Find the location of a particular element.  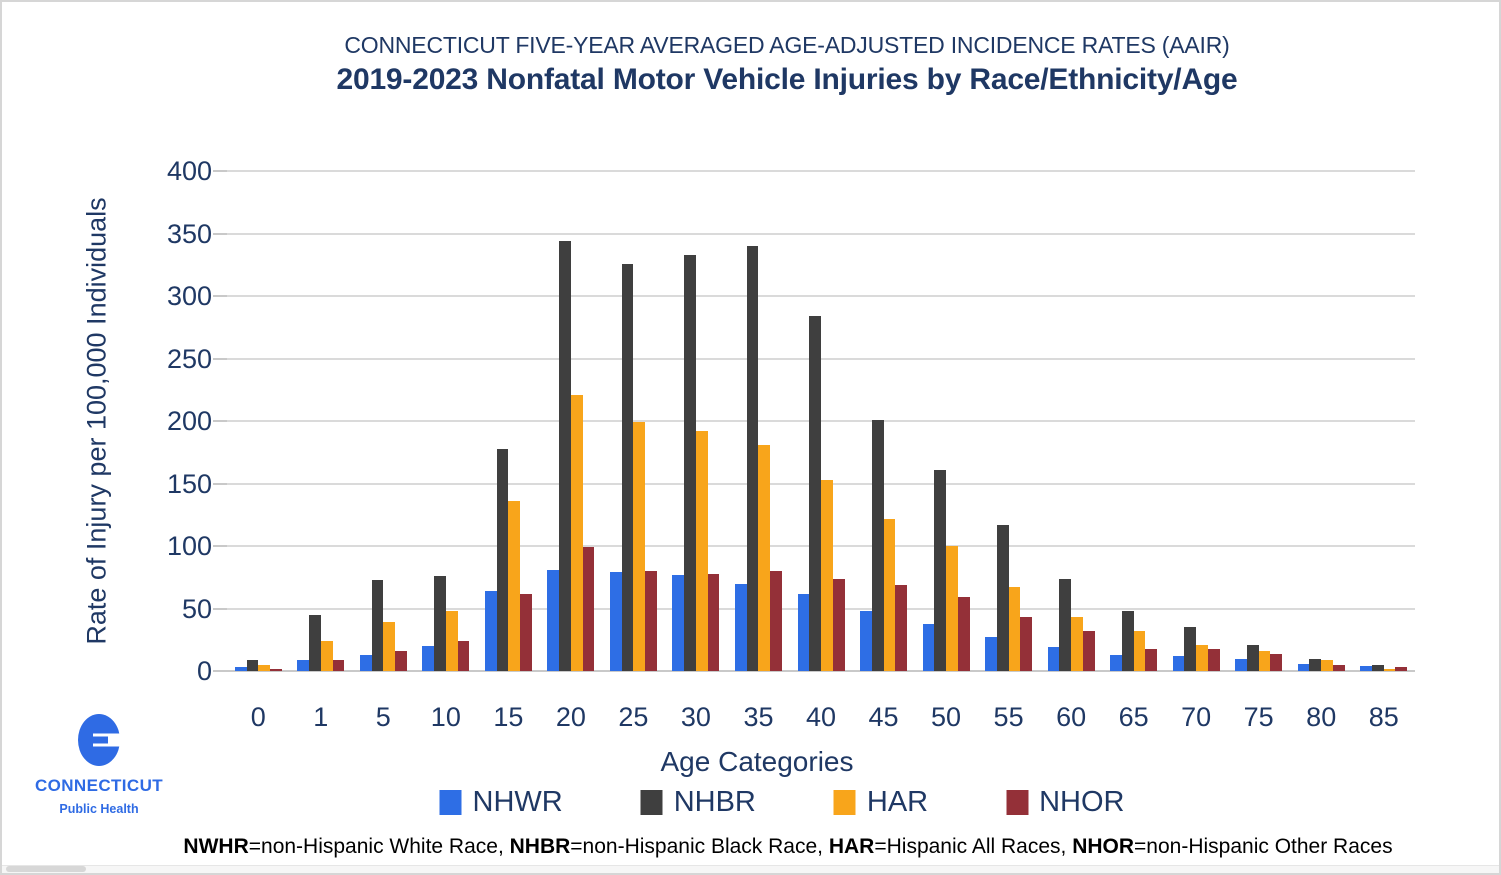

x-tick-label-15: 15 is located at coordinates (508, 717).